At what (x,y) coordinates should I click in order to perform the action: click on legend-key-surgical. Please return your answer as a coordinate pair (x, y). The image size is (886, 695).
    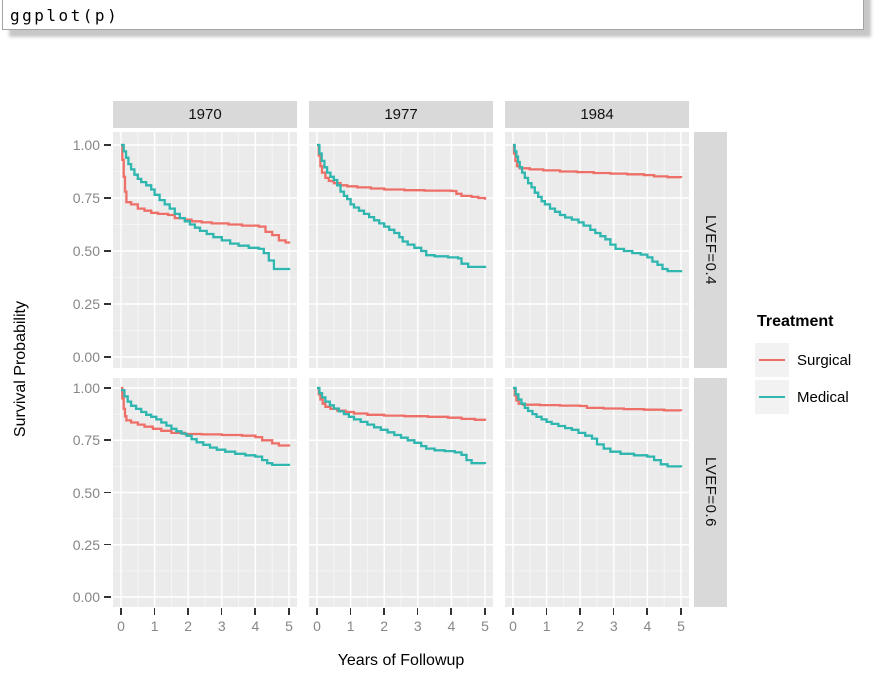
    Looking at the image, I should click on (772, 360).